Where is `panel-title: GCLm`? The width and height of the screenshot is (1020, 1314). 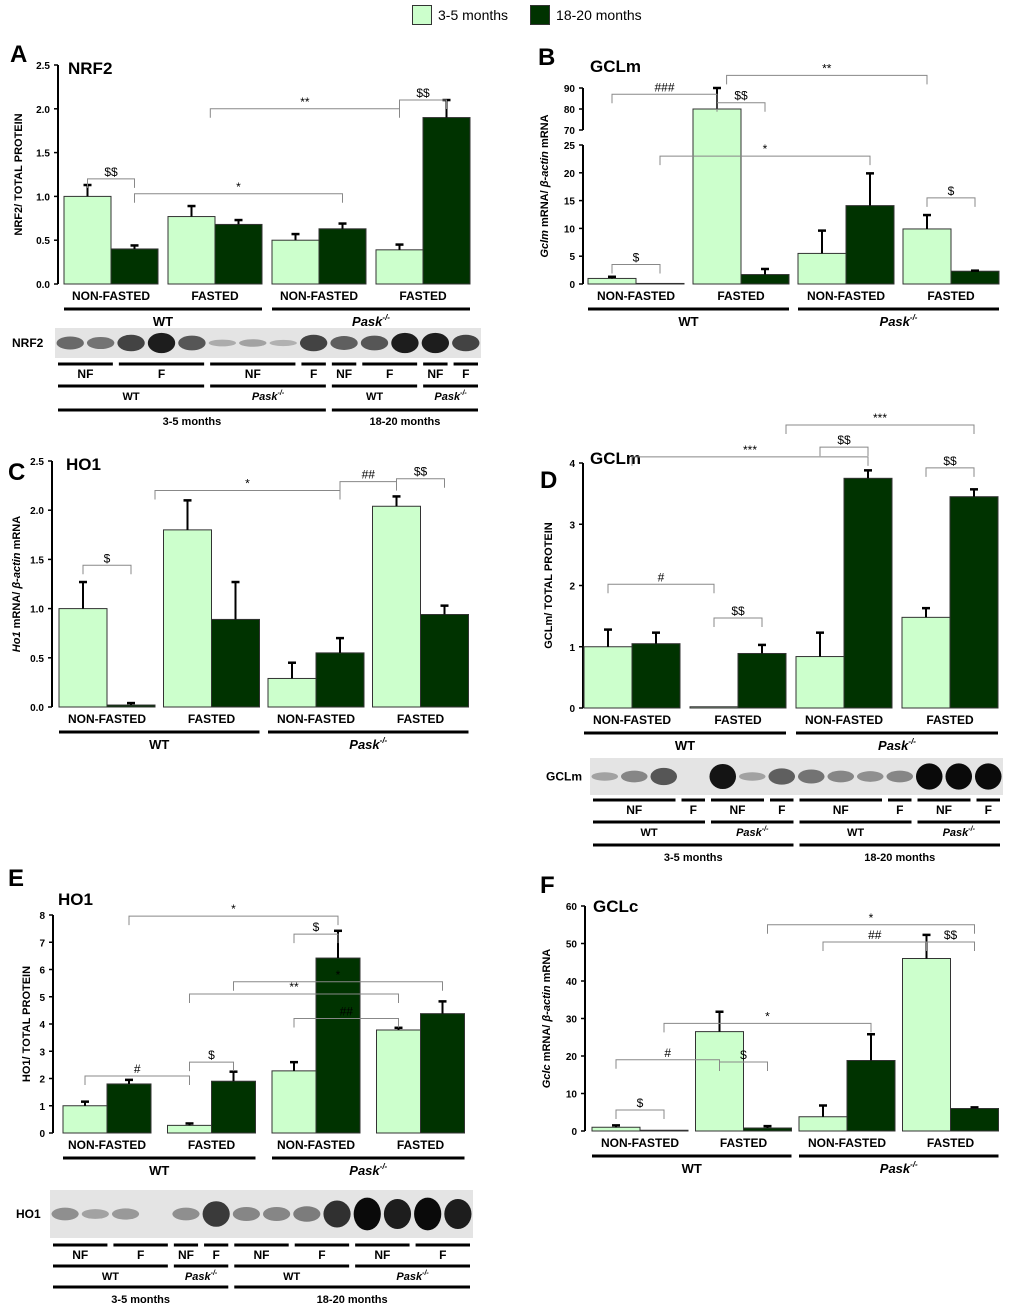
panel-title: GCLm is located at coordinates (615, 66).